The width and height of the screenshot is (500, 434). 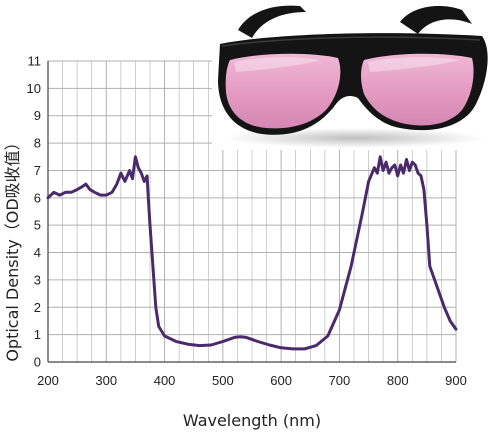 What do you see at coordinates (34, 212) in the screenshot?
I see `y-tick-labels: 0 1 2 3 4 5 6 7 8 9 10 11` at bounding box center [34, 212].